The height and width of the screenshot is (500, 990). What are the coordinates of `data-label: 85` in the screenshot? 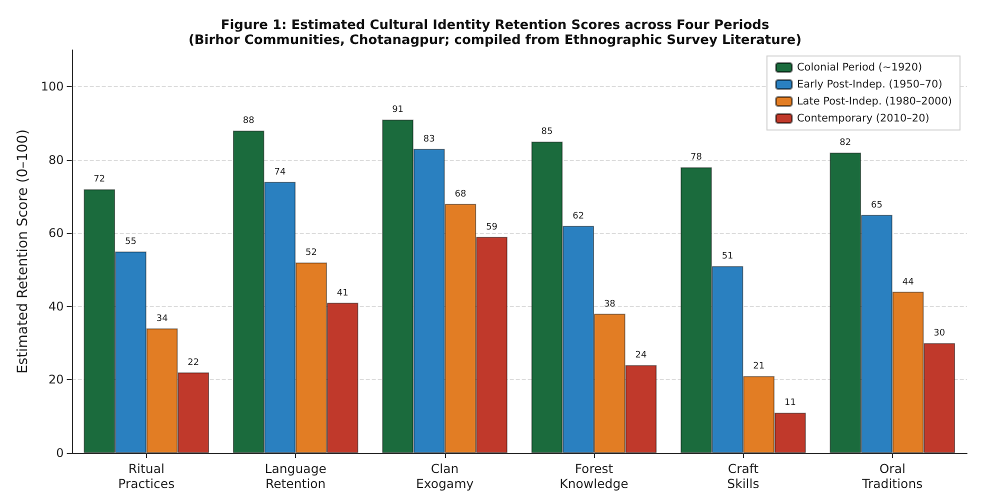 It's located at (547, 132).